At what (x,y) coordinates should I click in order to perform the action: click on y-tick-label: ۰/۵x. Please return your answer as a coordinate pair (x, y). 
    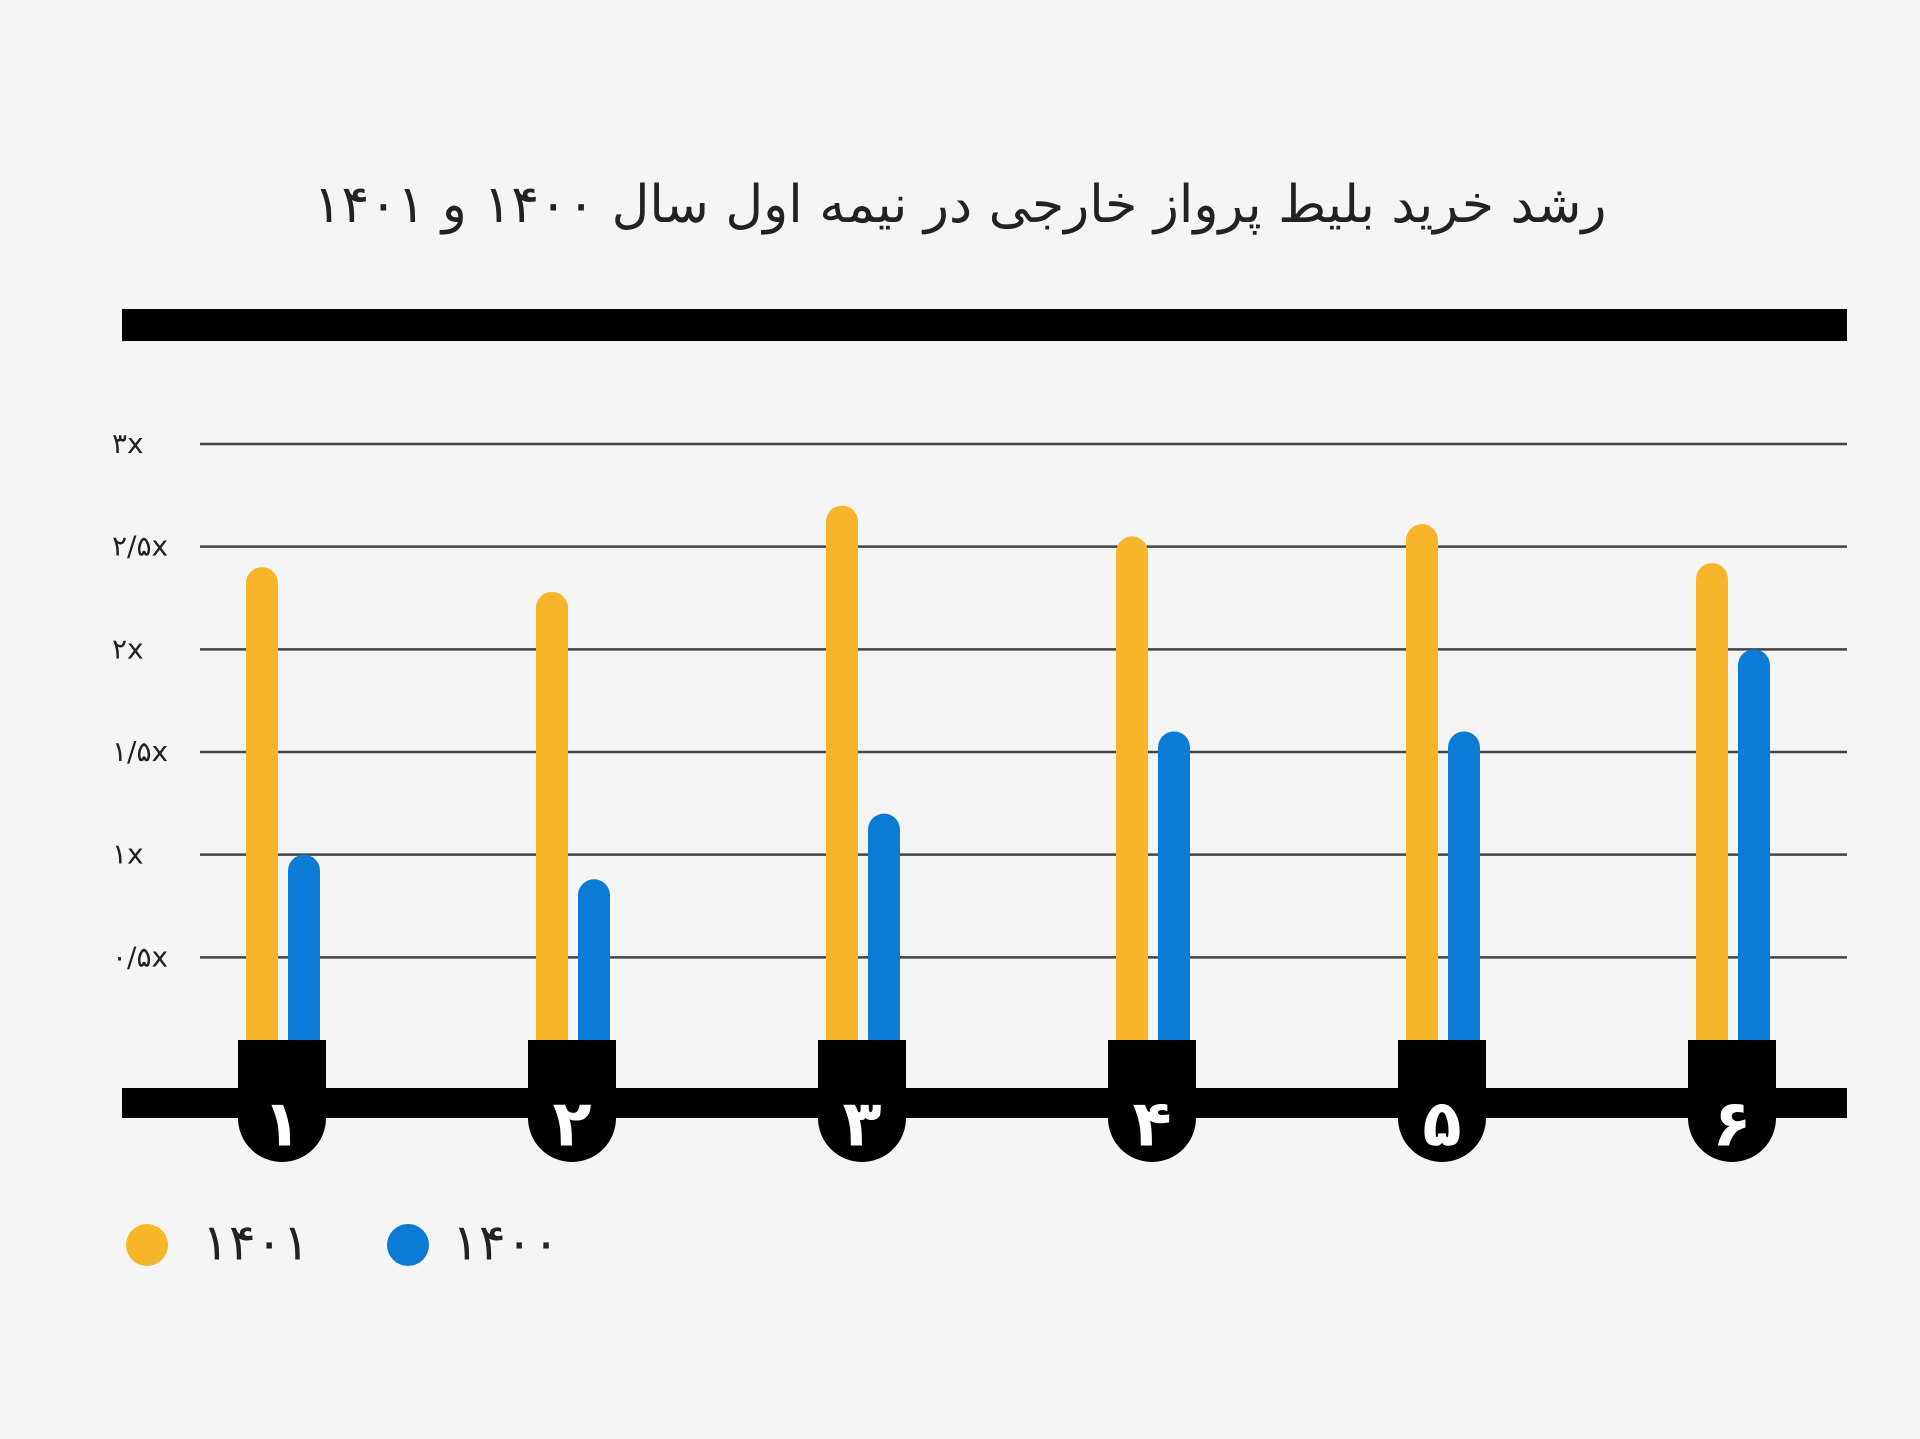
    Looking at the image, I should click on (140, 956).